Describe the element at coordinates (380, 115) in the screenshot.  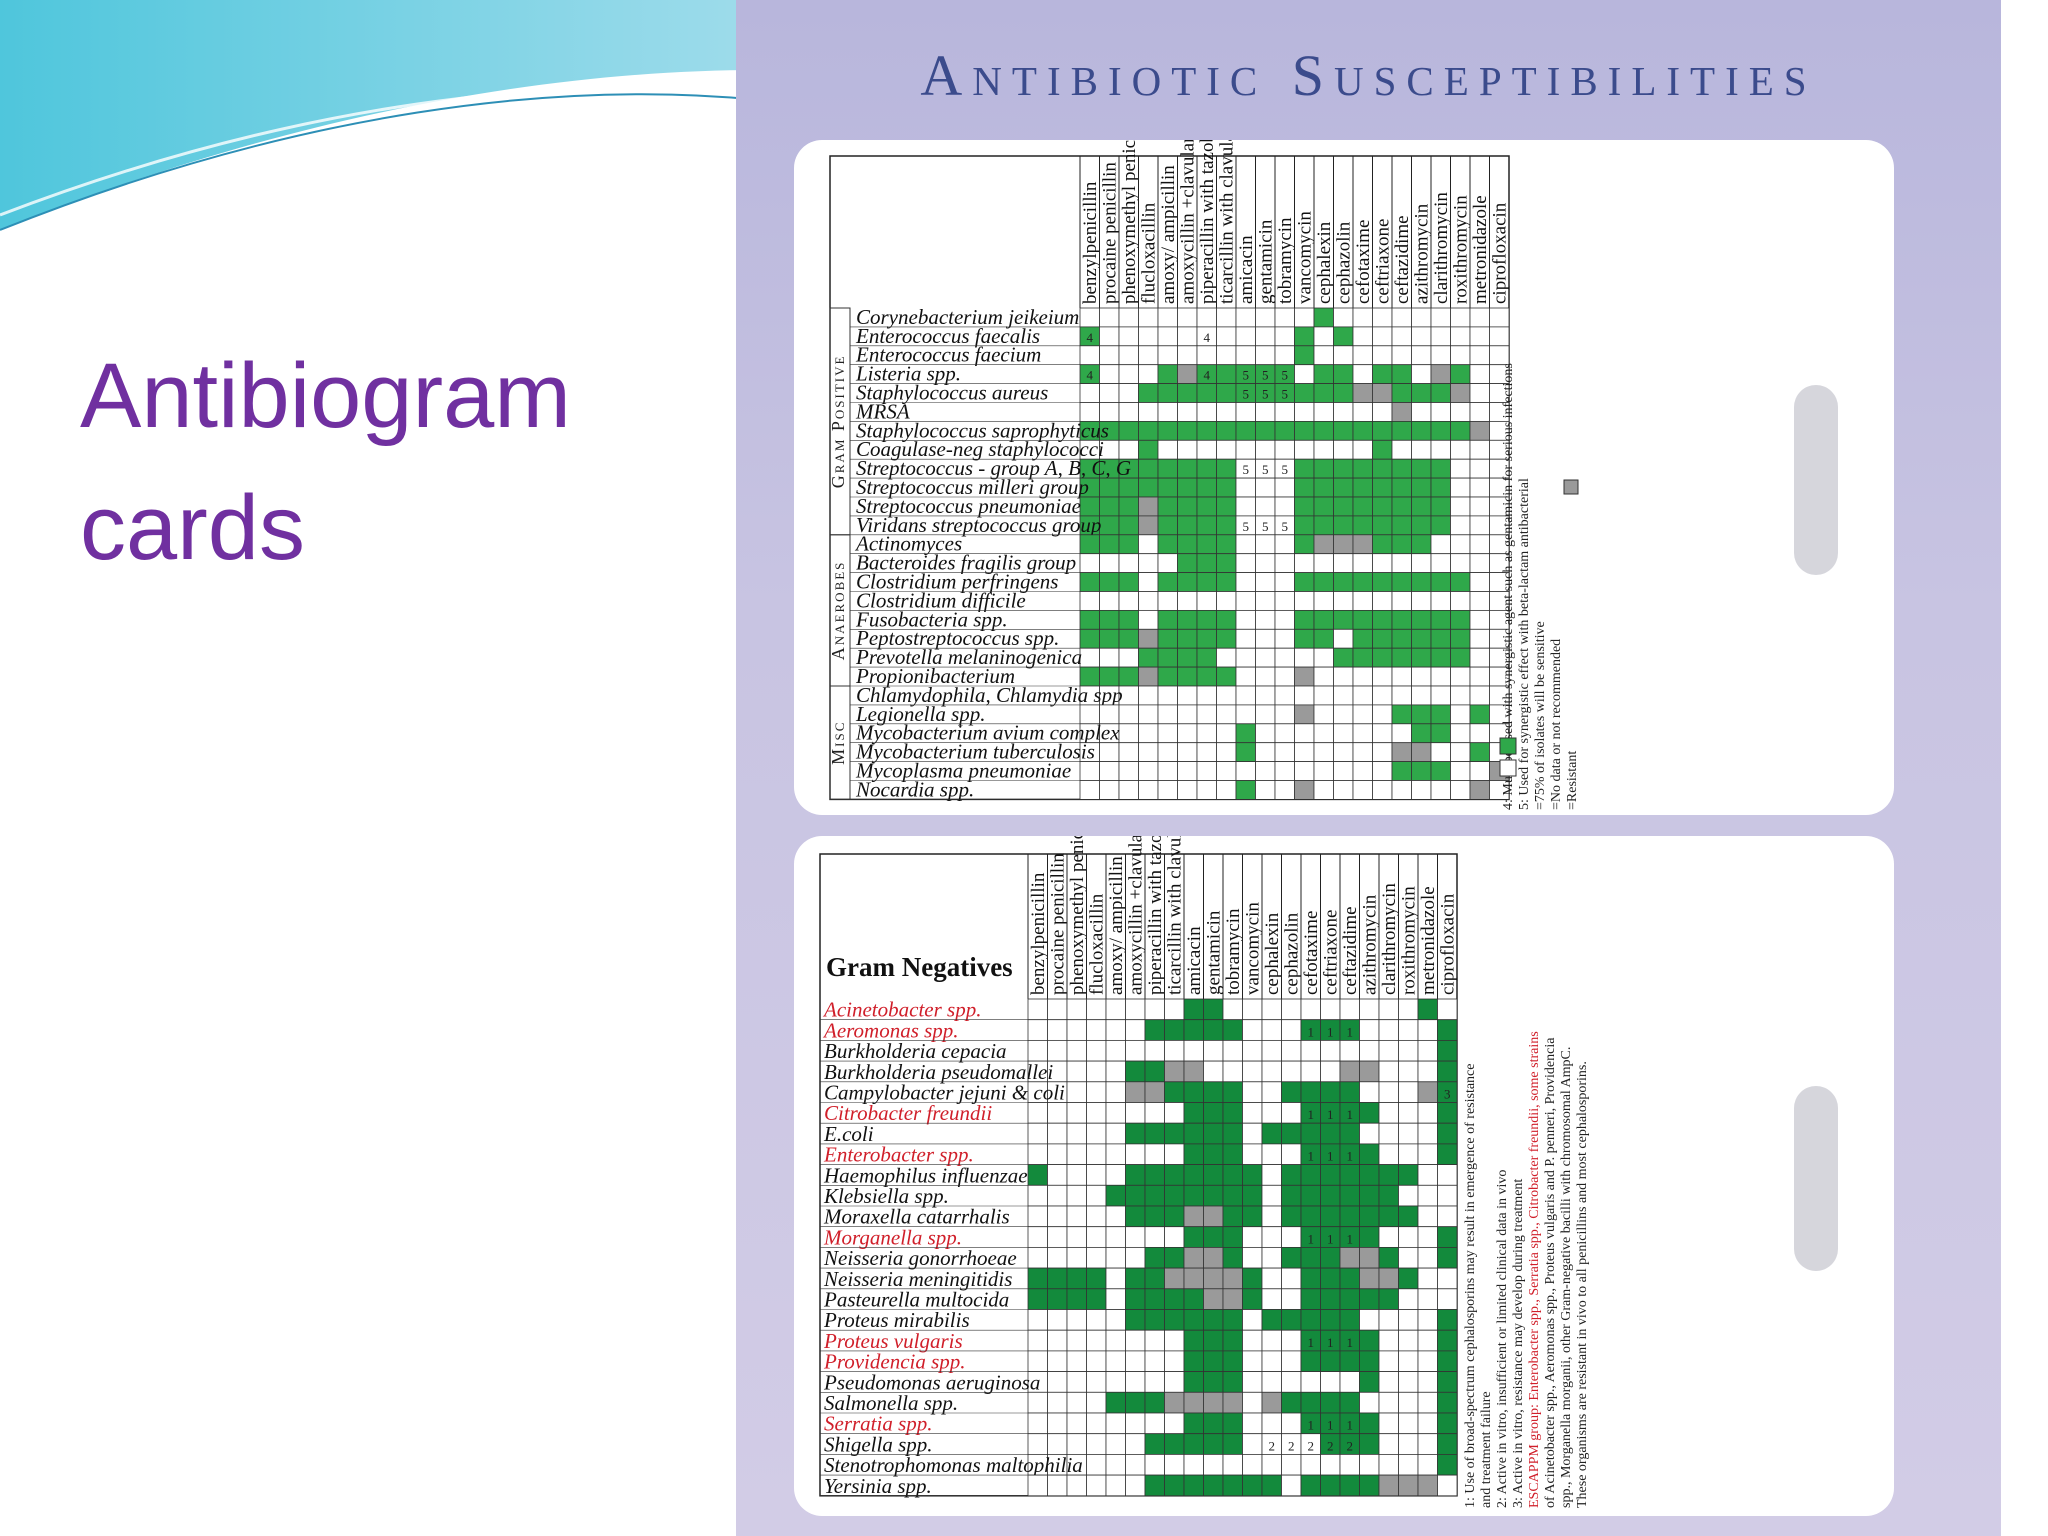
I see `decorative-wave-banner` at that location.